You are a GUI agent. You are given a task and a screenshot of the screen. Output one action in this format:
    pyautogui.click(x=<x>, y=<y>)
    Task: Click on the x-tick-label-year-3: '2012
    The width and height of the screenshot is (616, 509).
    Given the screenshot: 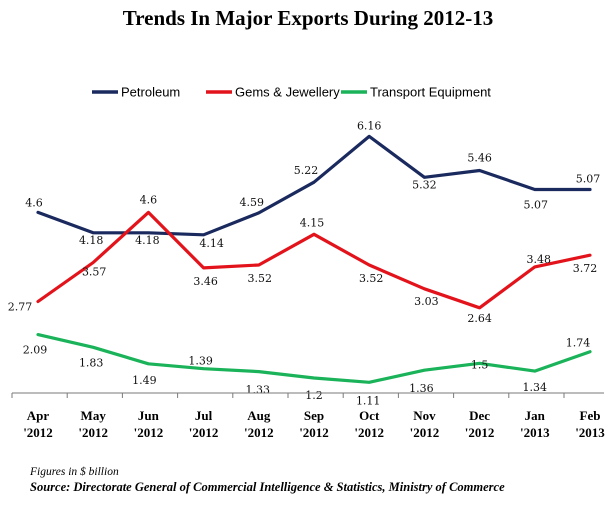 What is the action you would take?
    pyautogui.click(x=204, y=432)
    